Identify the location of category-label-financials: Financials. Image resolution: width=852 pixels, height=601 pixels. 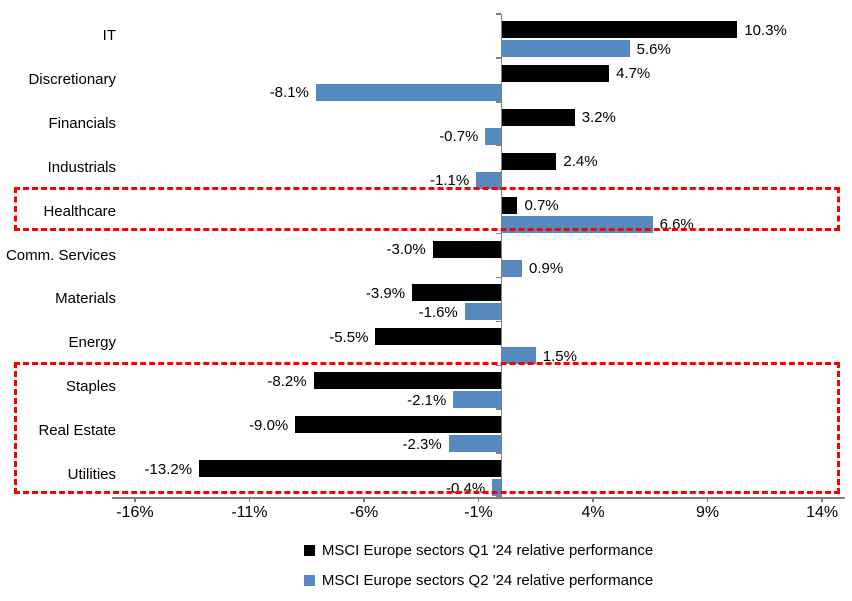
(82, 123).